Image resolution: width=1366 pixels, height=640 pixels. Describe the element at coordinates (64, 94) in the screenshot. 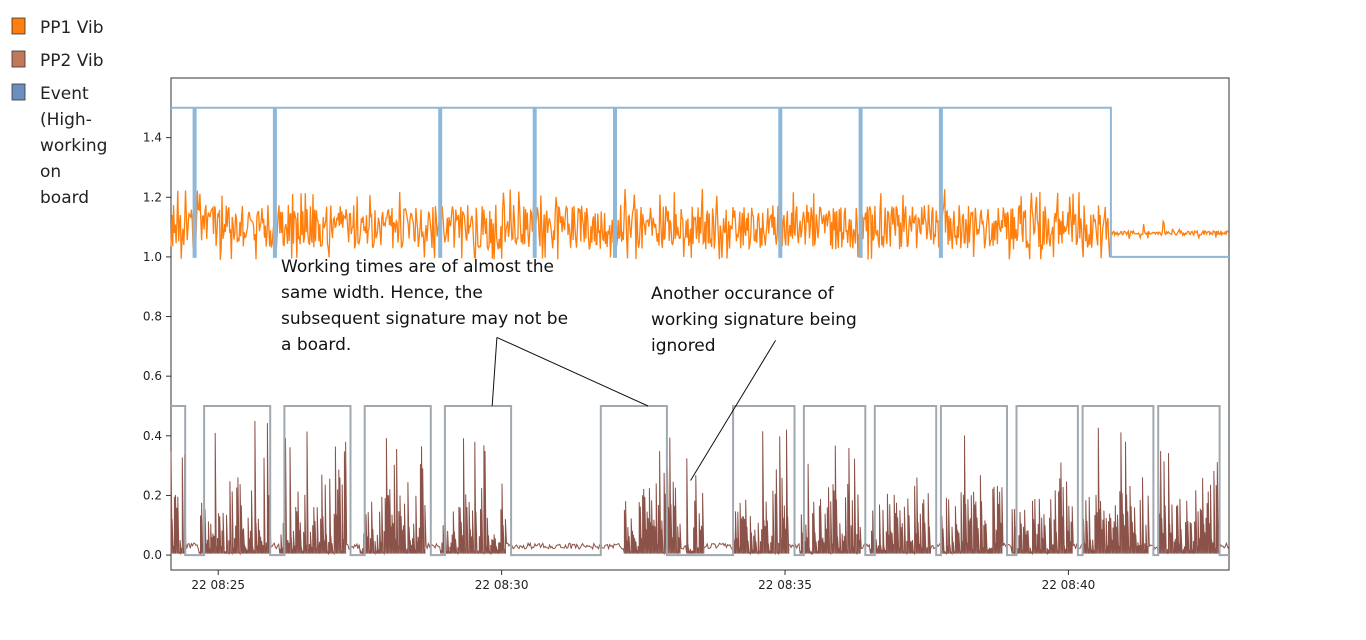

I see `legend-label: Event` at that location.